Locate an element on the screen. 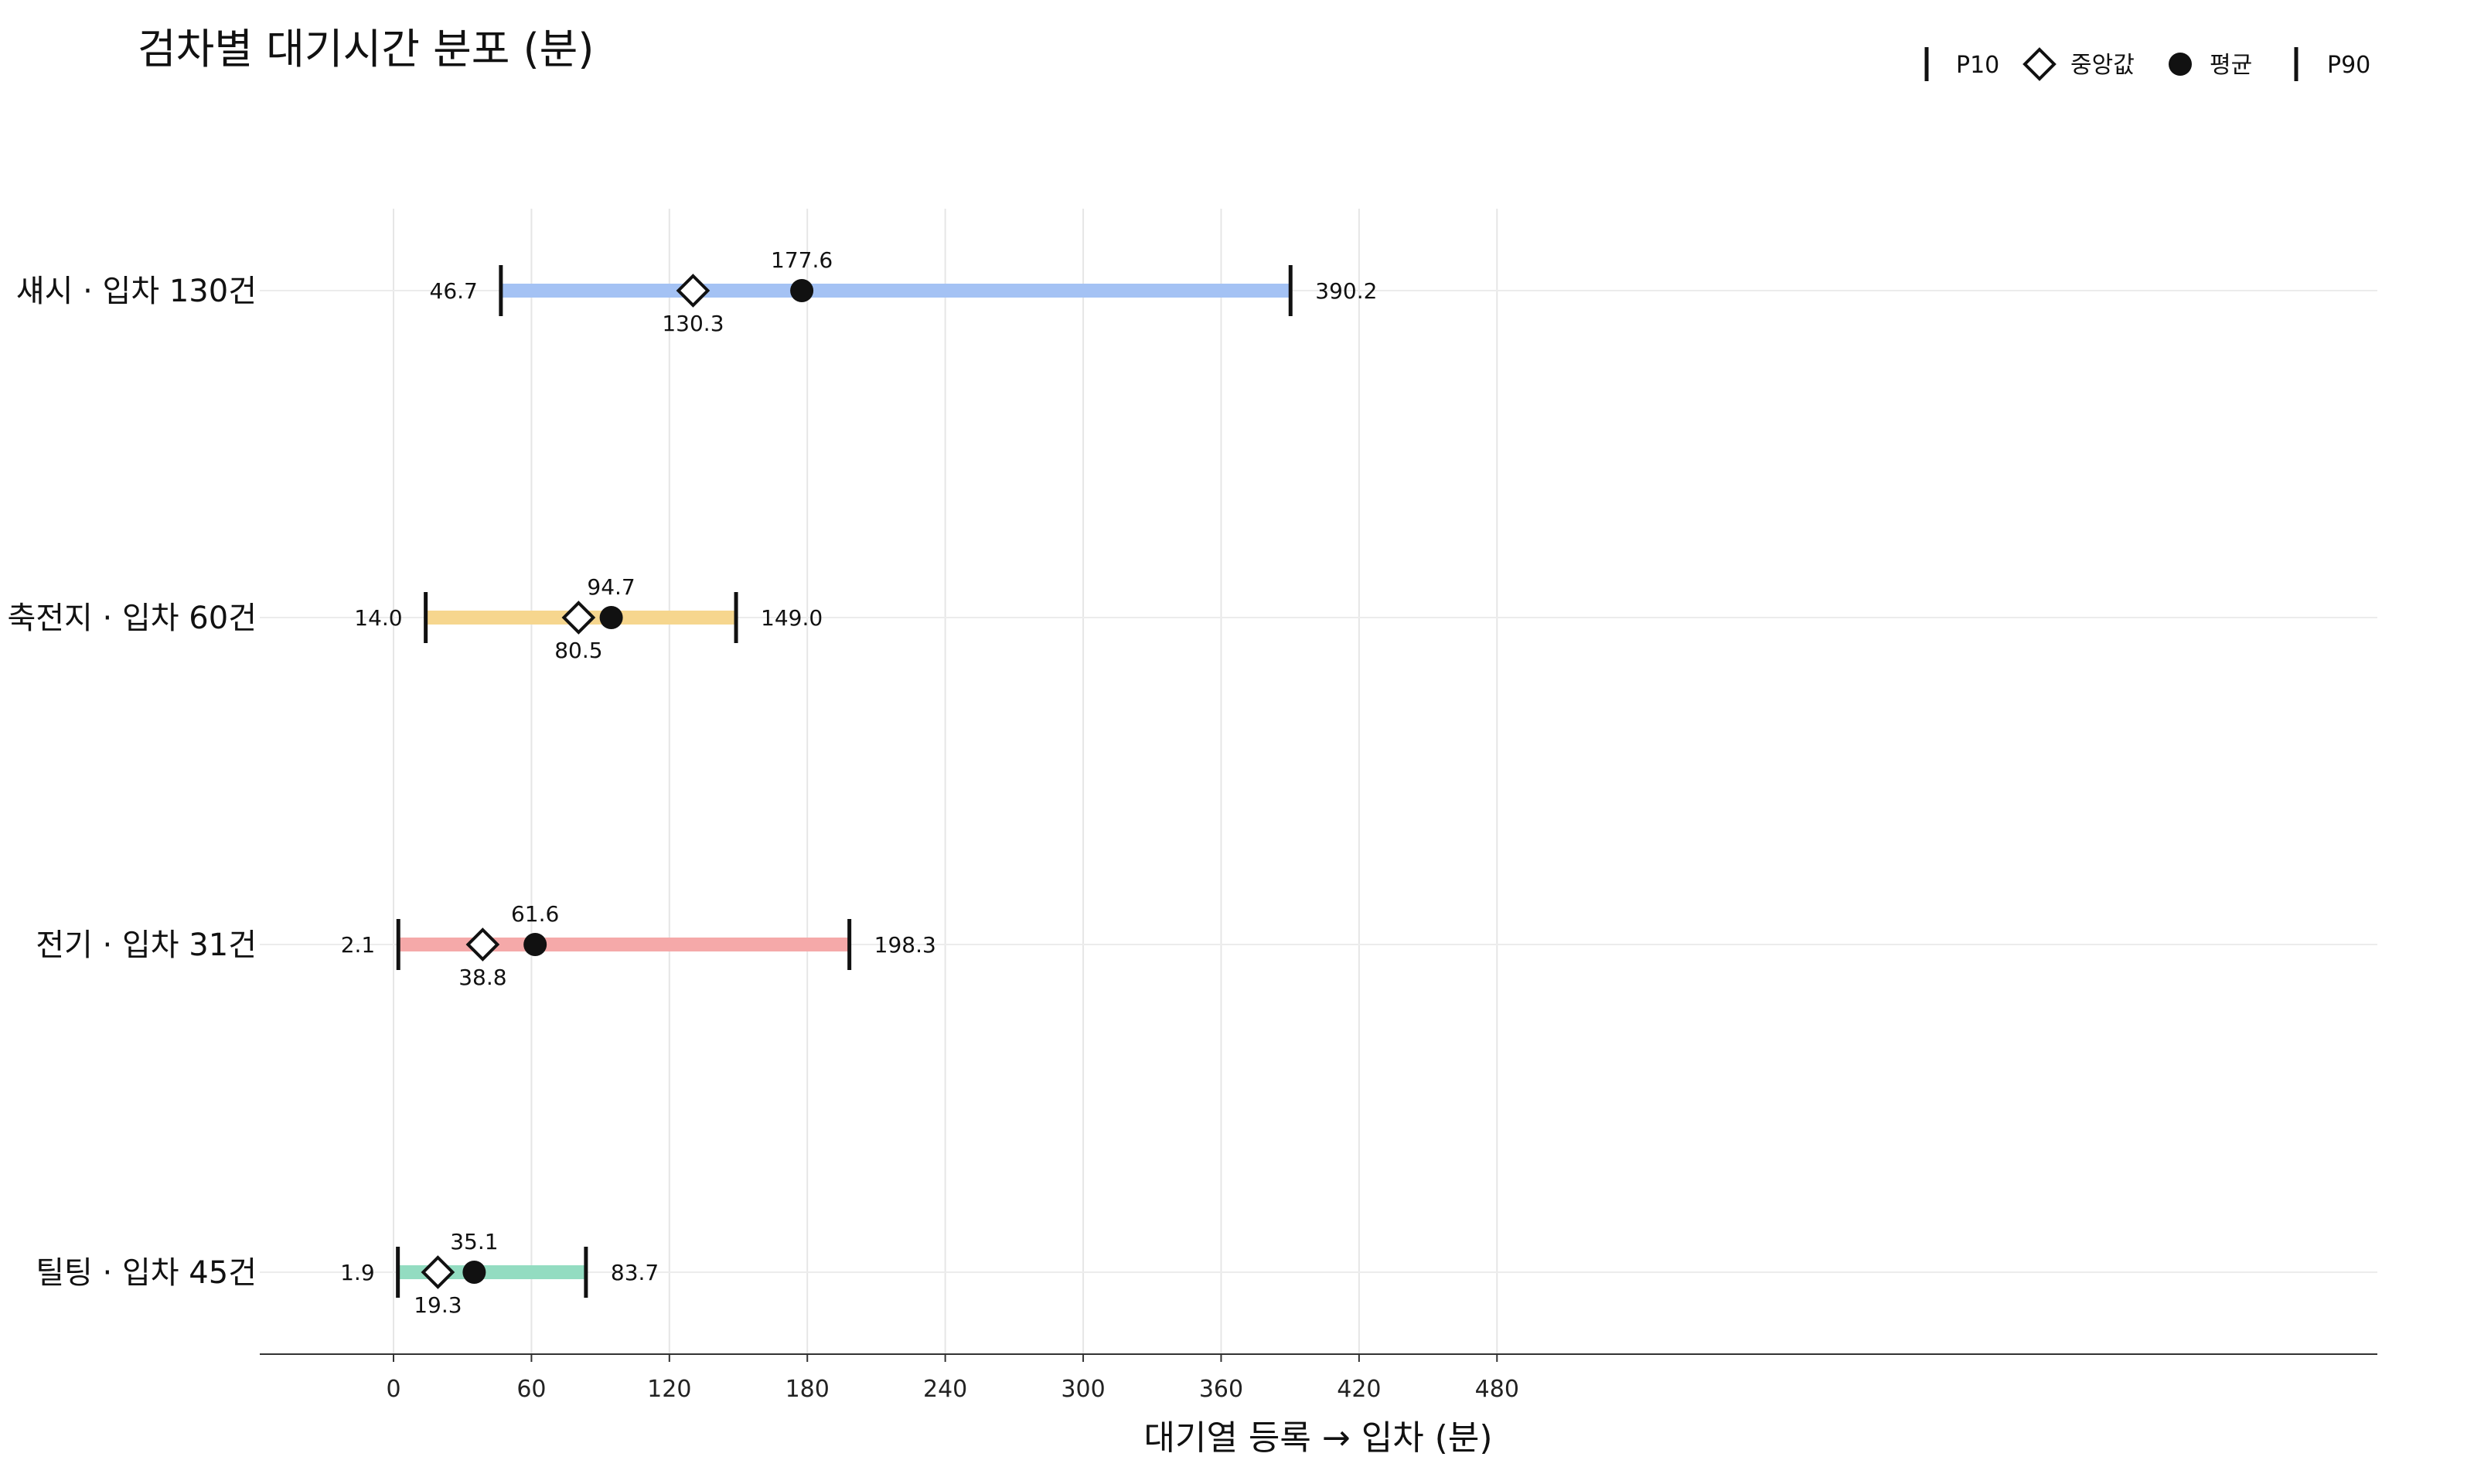  p10-value-label: 2.1 is located at coordinates (358, 945).